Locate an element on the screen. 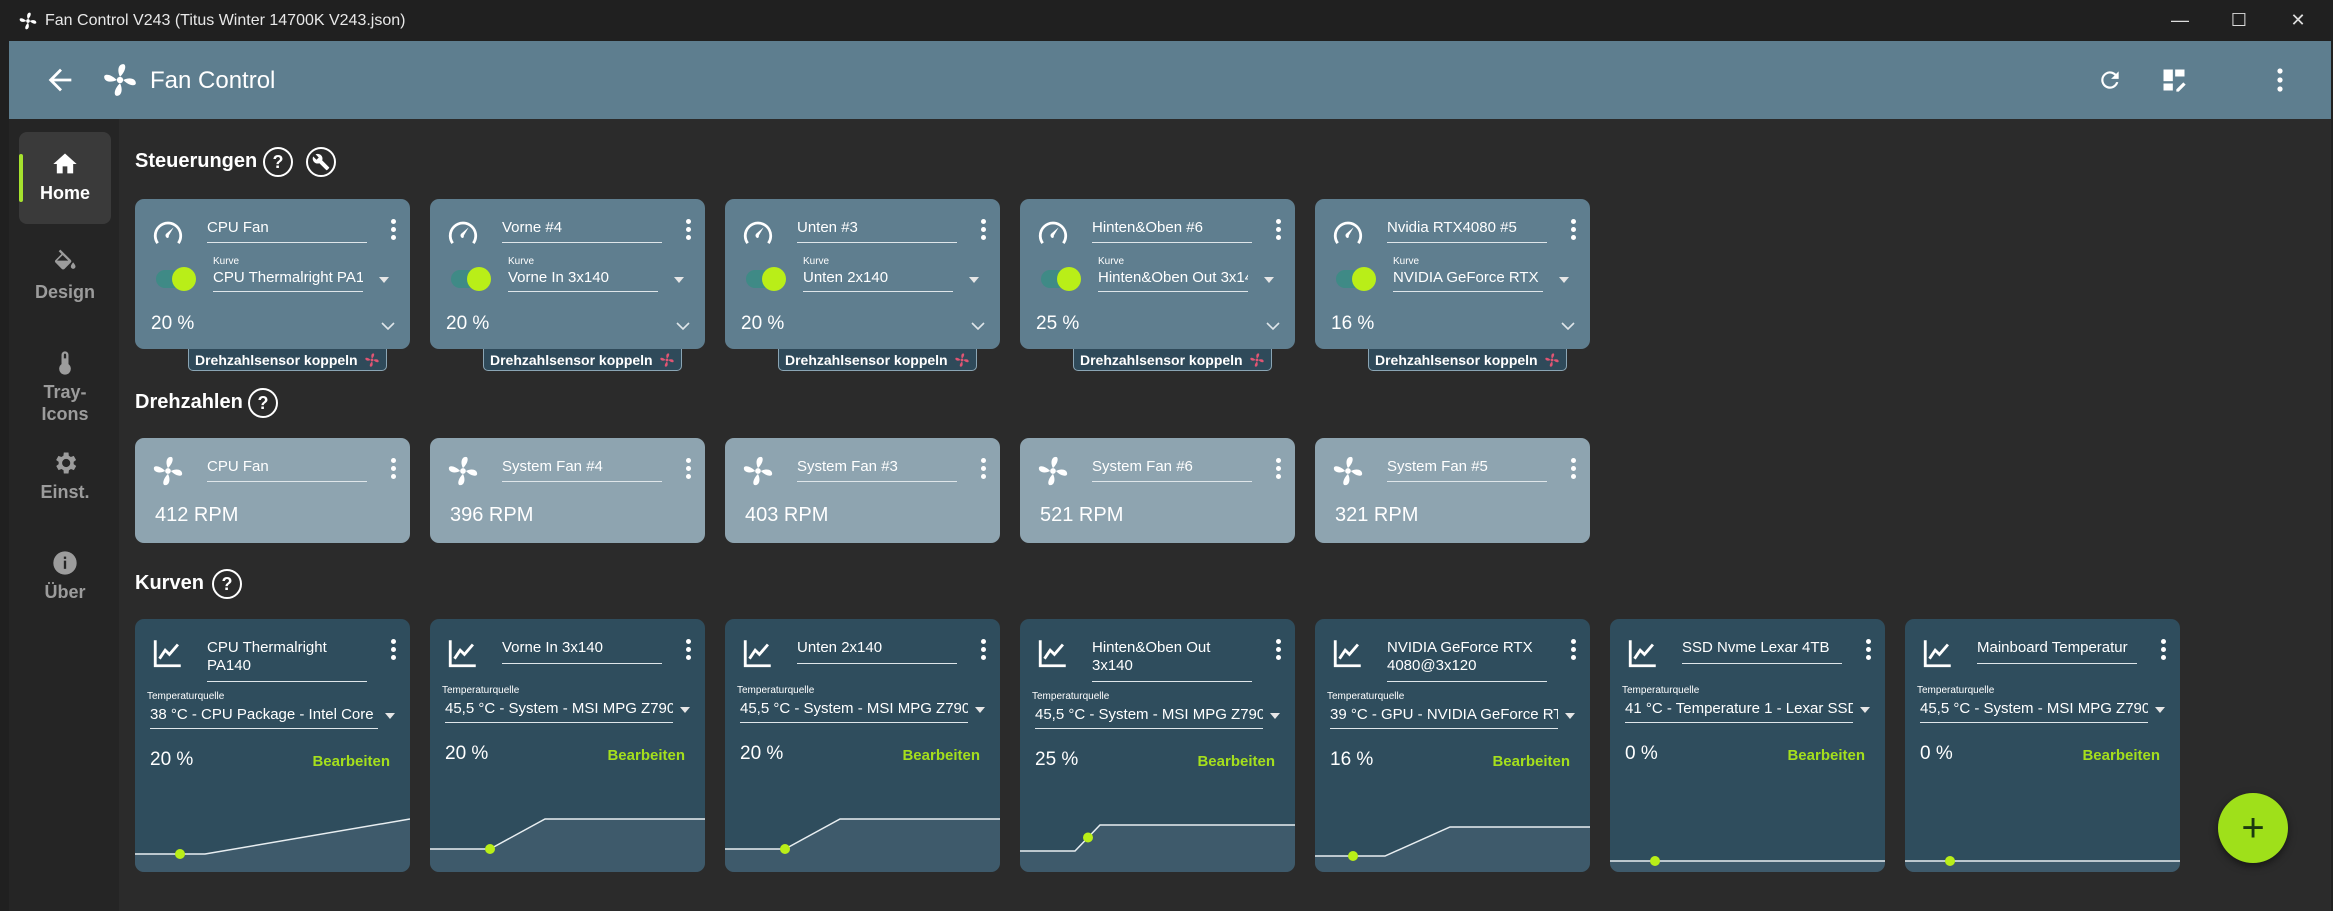  nav-settings: Einst. is located at coordinates (65, 477).